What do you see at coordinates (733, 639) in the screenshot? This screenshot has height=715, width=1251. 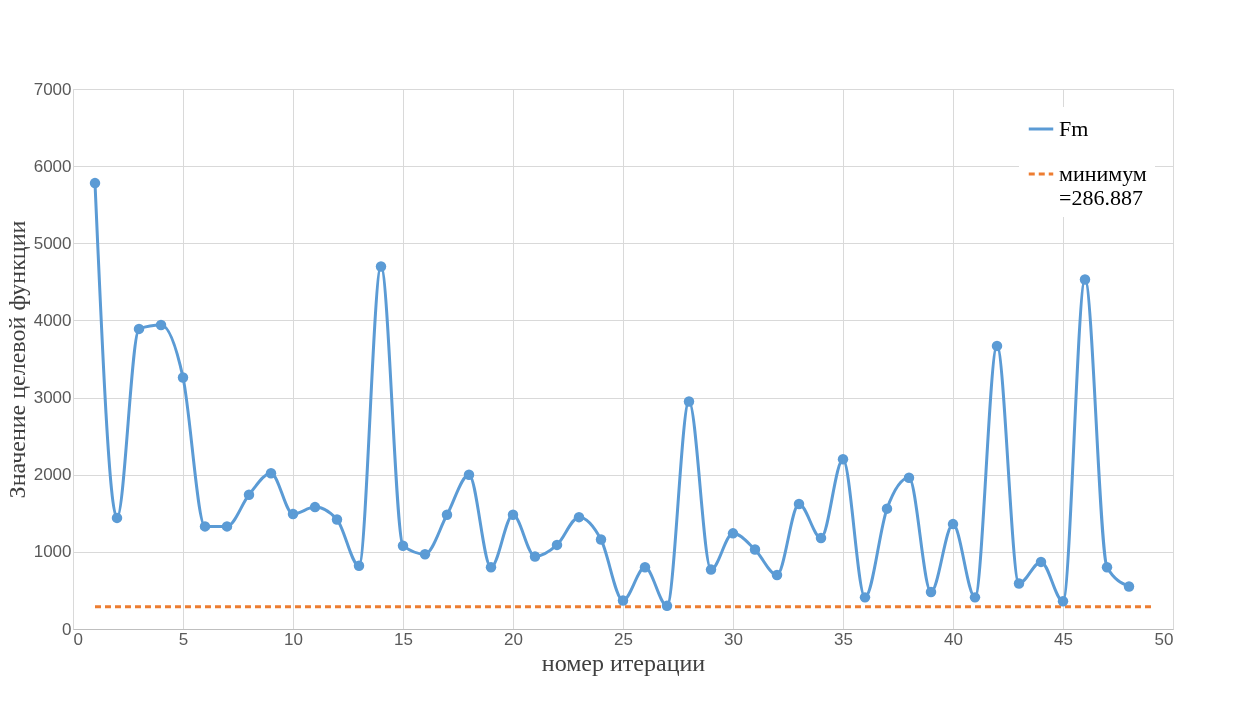 I see `x-tick-label: 30` at bounding box center [733, 639].